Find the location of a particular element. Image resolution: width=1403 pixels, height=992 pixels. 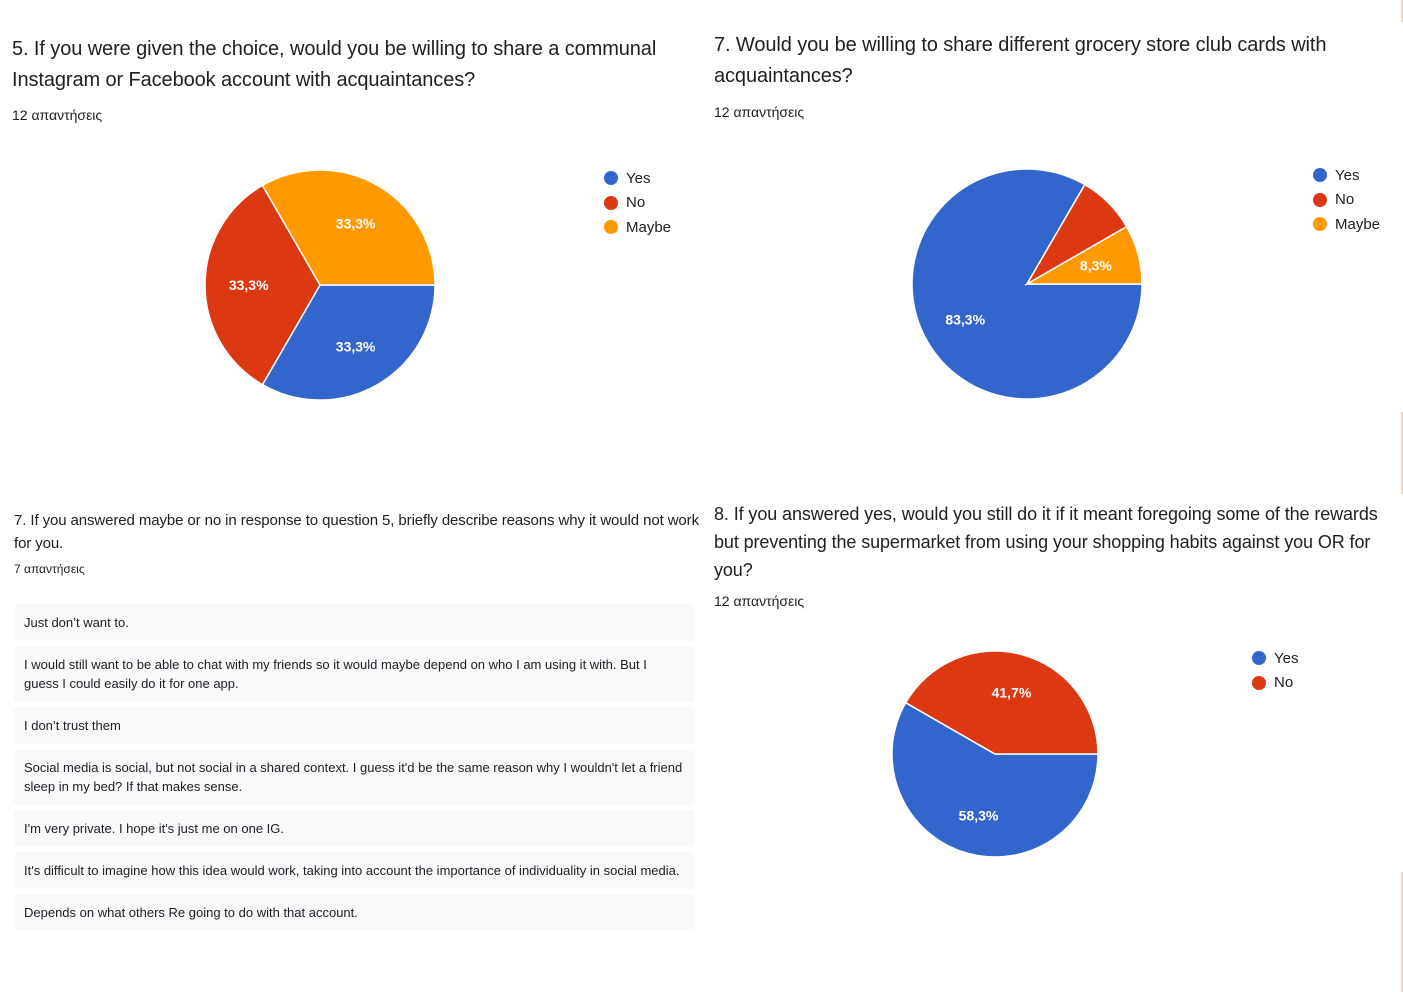

slice-label: 8,3% is located at coordinates (1096, 266).